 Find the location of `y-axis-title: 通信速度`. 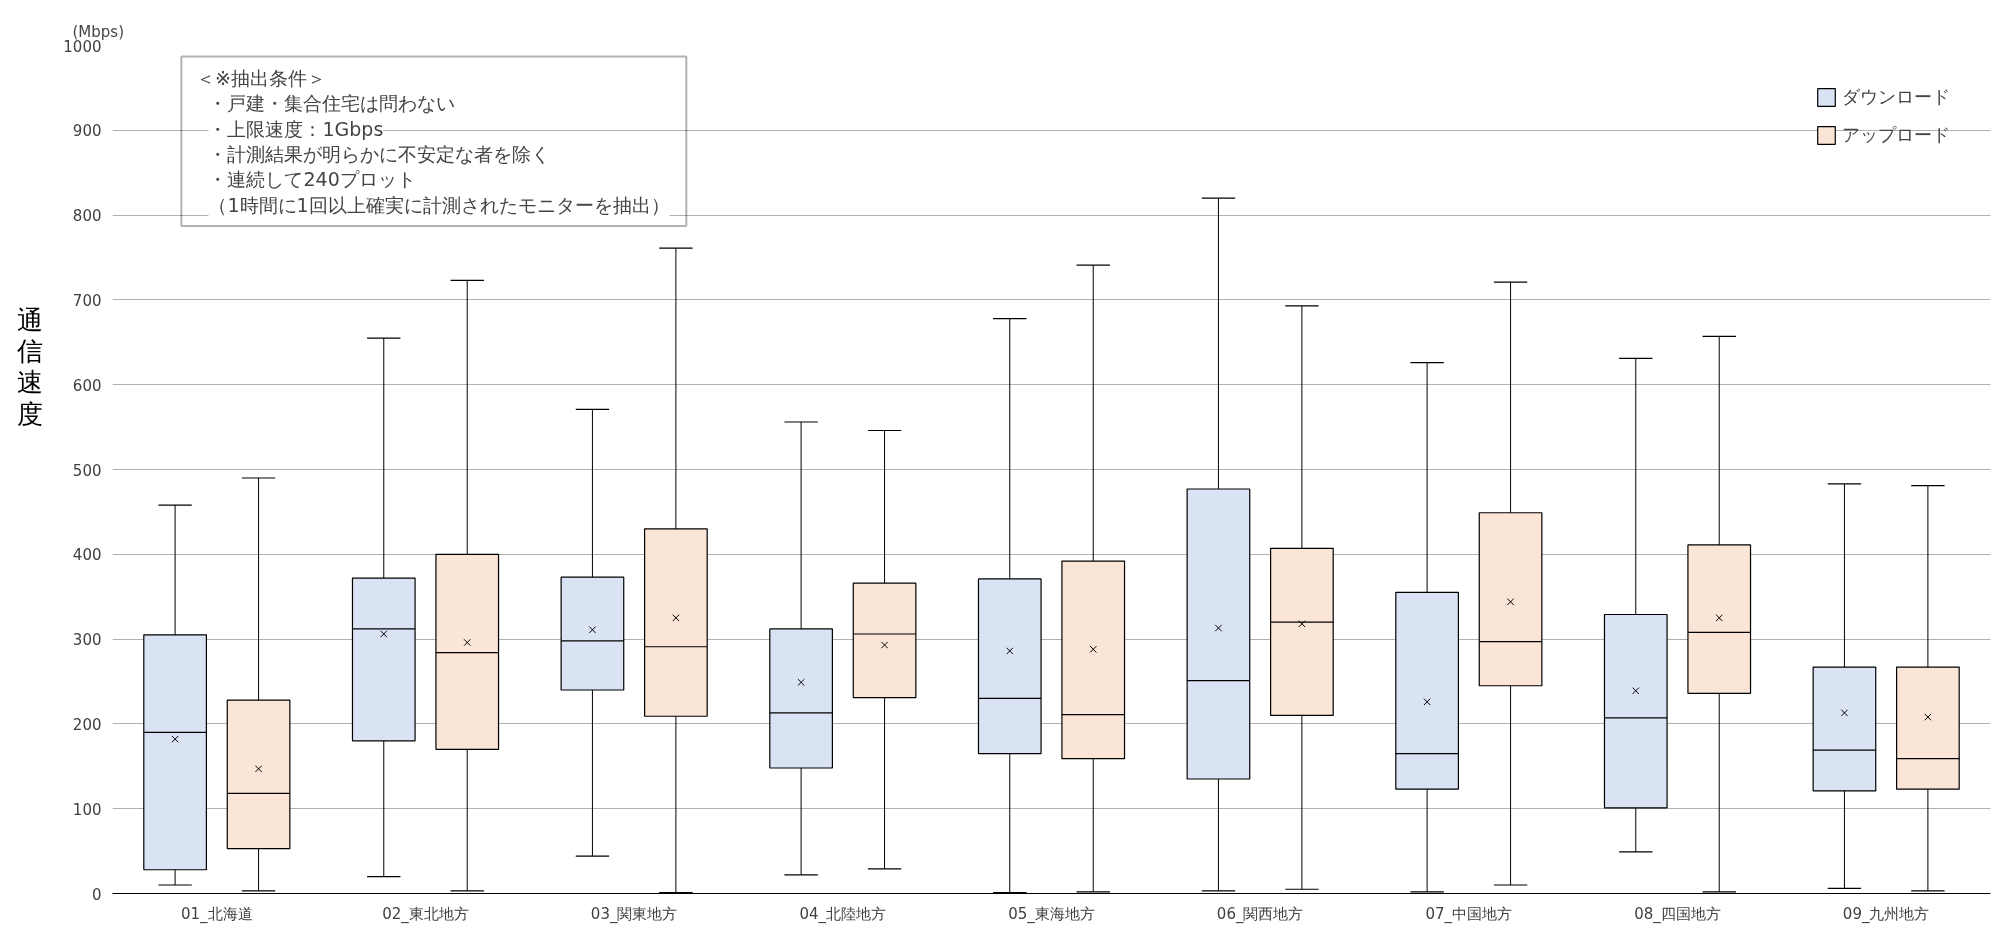

y-axis-title: 通信速度 is located at coordinates (30, 367).